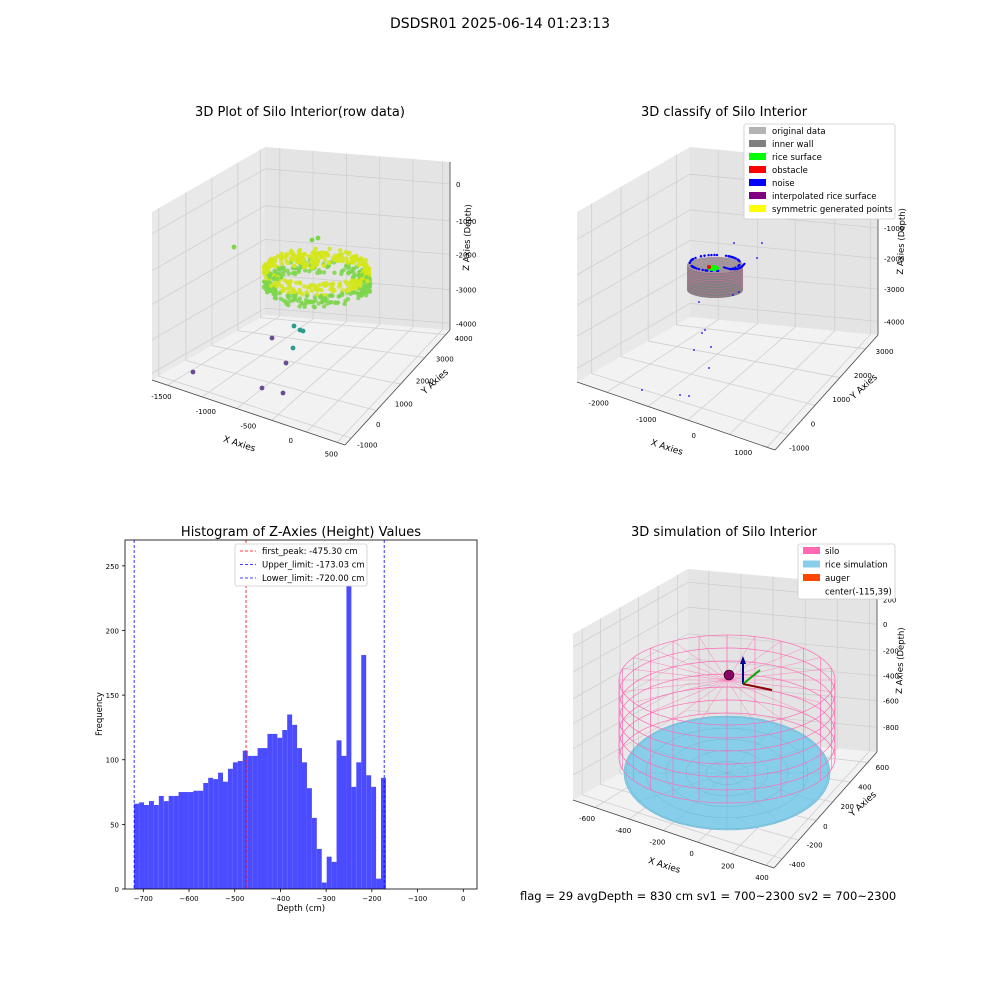 Image resolution: width=1000 pixels, height=1000 pixels. Describe the element at coordinates (885, 352) in the screenshot. I see `y-tick-label: 3000` at that location.